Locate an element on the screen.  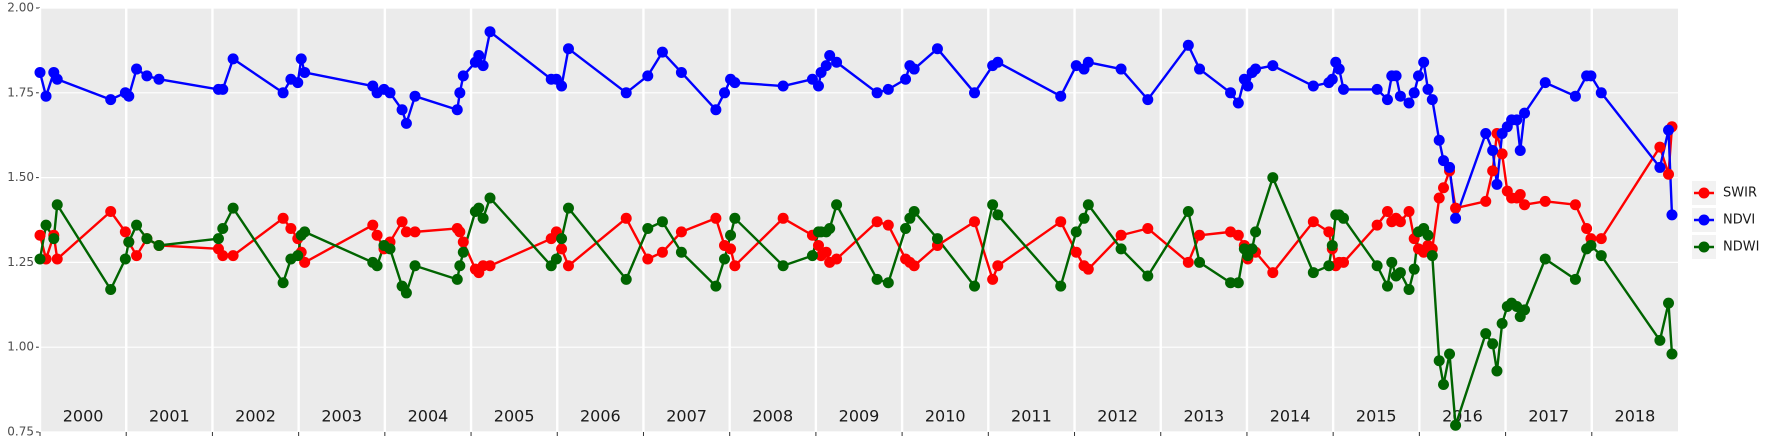
year-label: 2014 is located at coordinates (1290, 416).